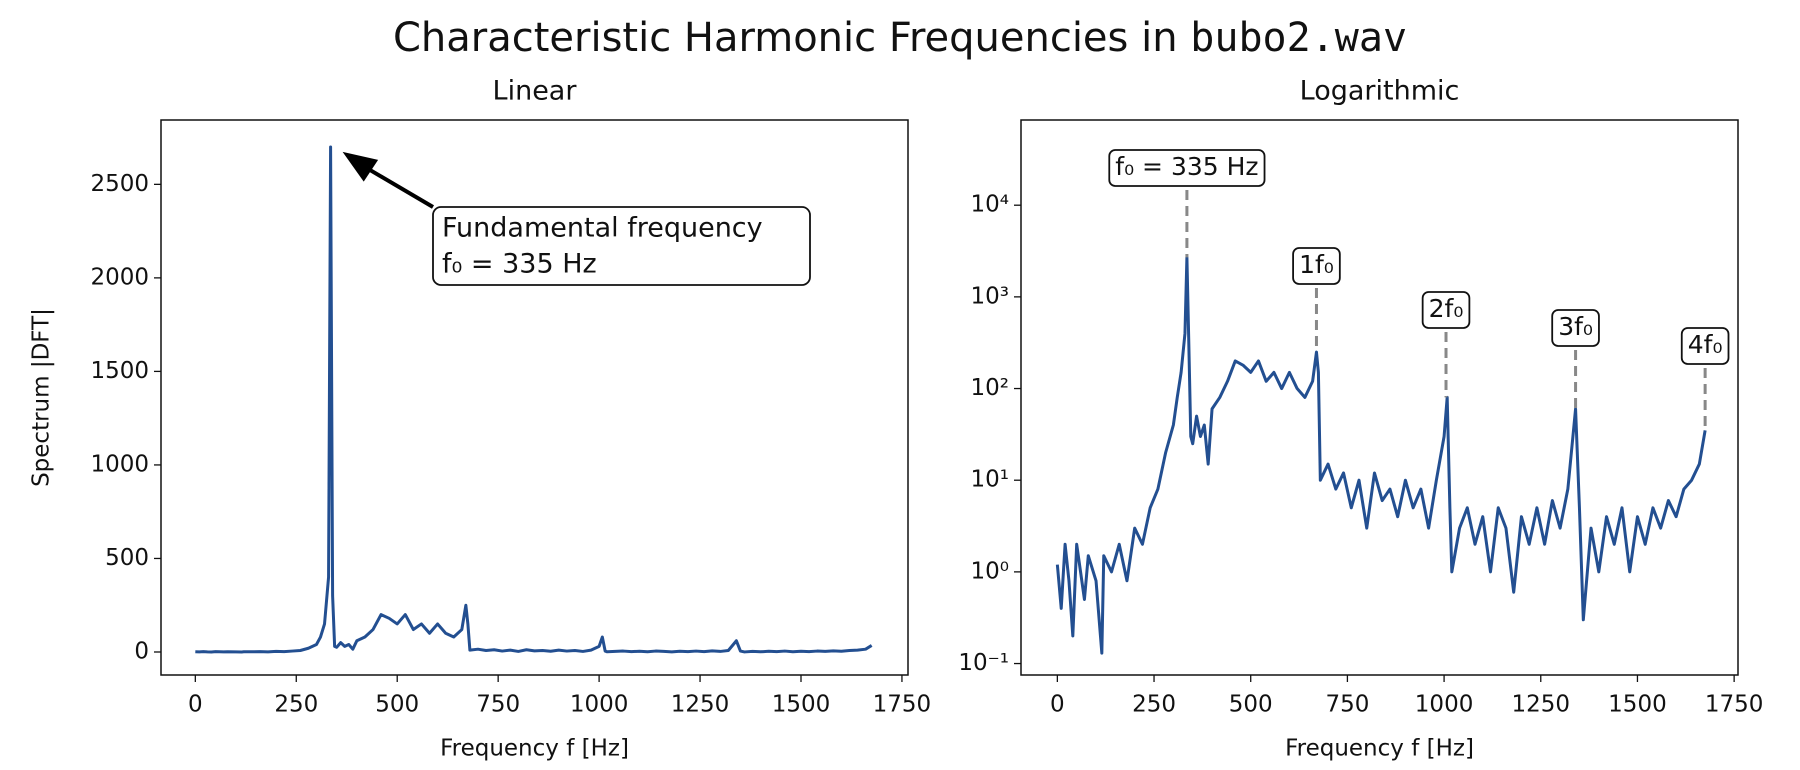 This screenshot has height=770, width=1800. I want to click on annotation: f₀ = 335 Hz, so click(1187, 203).